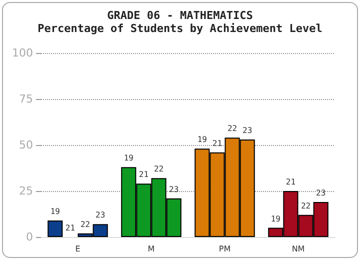 This screenshot has height=260, width=360. What do you see at coordinates (224, 249) in the screenshot?
I see `x-tick-label: PM` at bounding box center [224, 249].